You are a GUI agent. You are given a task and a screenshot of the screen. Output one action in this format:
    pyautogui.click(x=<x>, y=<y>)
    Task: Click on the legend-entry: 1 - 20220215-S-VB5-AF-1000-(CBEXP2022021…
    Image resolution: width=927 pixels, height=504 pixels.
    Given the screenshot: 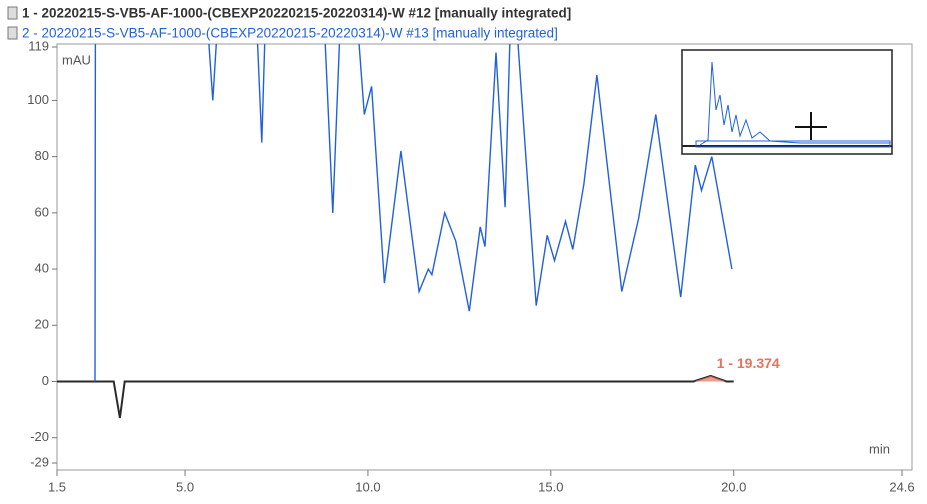 What is the action you would take?
    pyautogui.click(x=296, y=13)
    